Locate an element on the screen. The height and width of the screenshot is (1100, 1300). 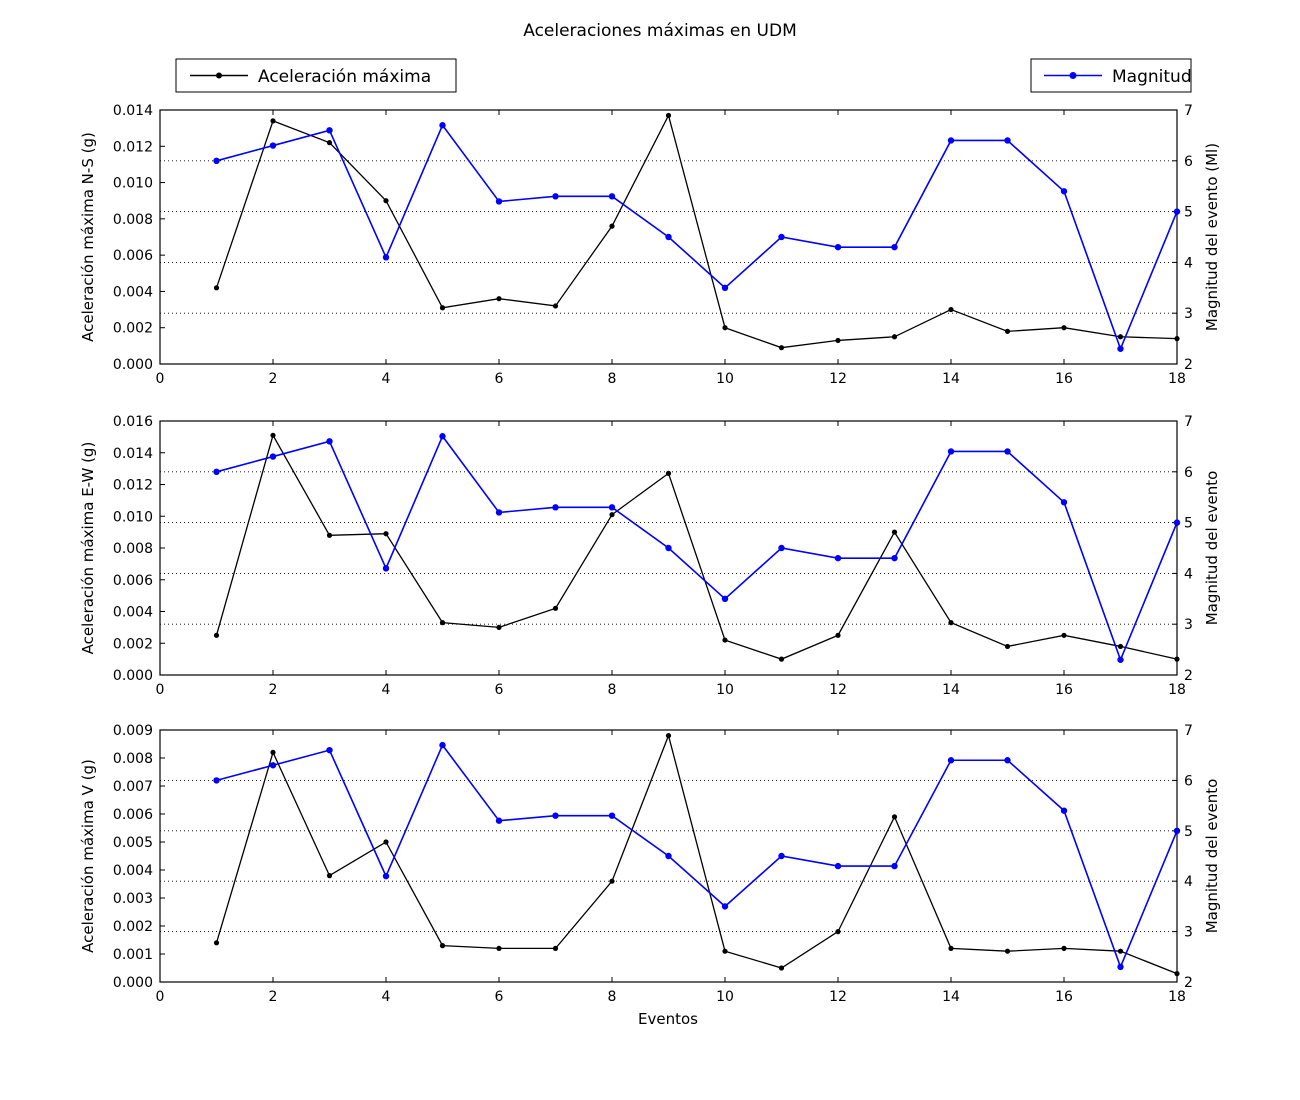
y-tick-label: 0.009 is located at coordinates (133, 731).